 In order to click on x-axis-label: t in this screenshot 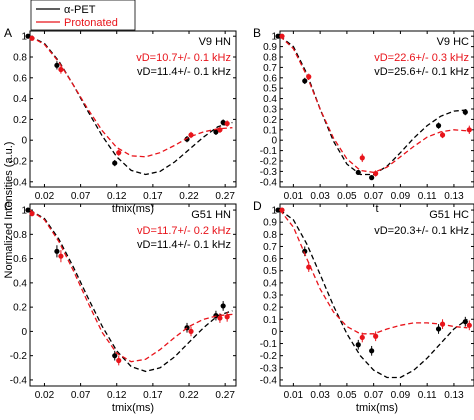, I will do `click(376, 209)`.